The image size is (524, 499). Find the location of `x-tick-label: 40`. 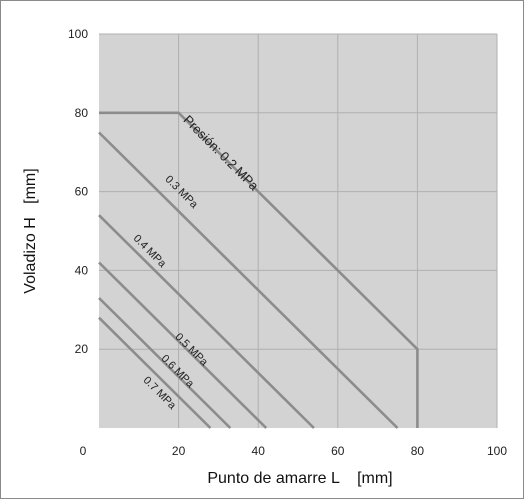

x-tick-label: 40 is located at coordinates (259, 451).